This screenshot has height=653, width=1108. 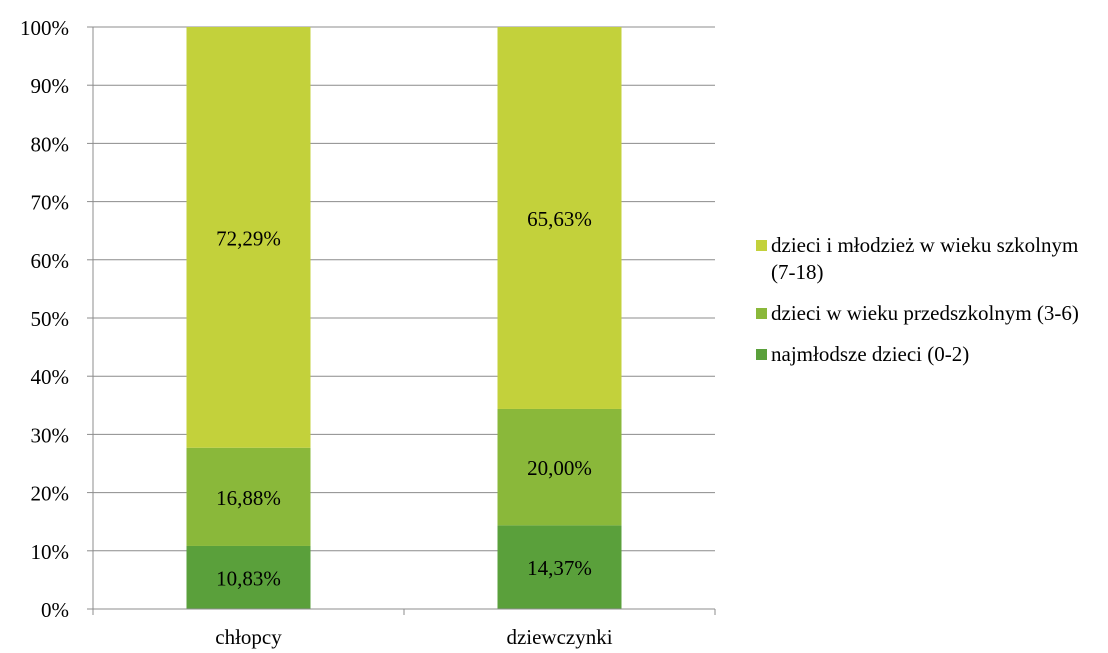 What do you see at coordinates (761, 354) in the screenshot?
I see `legend-swatch-youngest` at bounding box center [761, 354].